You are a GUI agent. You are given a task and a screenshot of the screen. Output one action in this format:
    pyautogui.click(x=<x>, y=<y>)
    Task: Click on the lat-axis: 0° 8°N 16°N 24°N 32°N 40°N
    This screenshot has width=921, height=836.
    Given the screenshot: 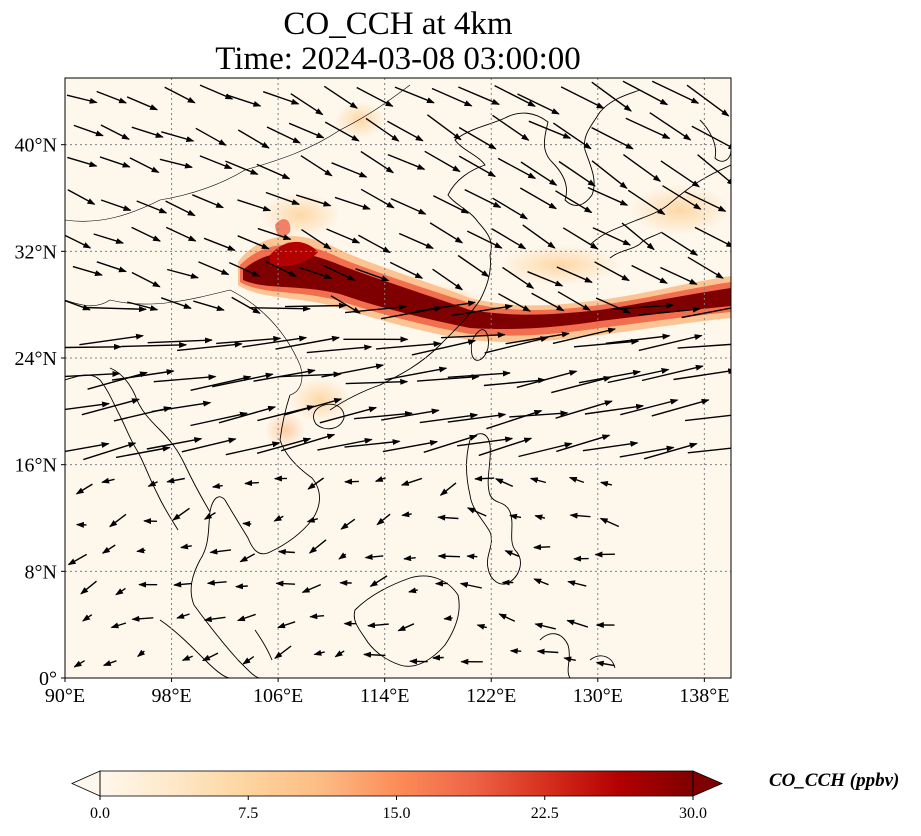 What is the action you would take?
    pyautogui.click(x=40, y=412)
    